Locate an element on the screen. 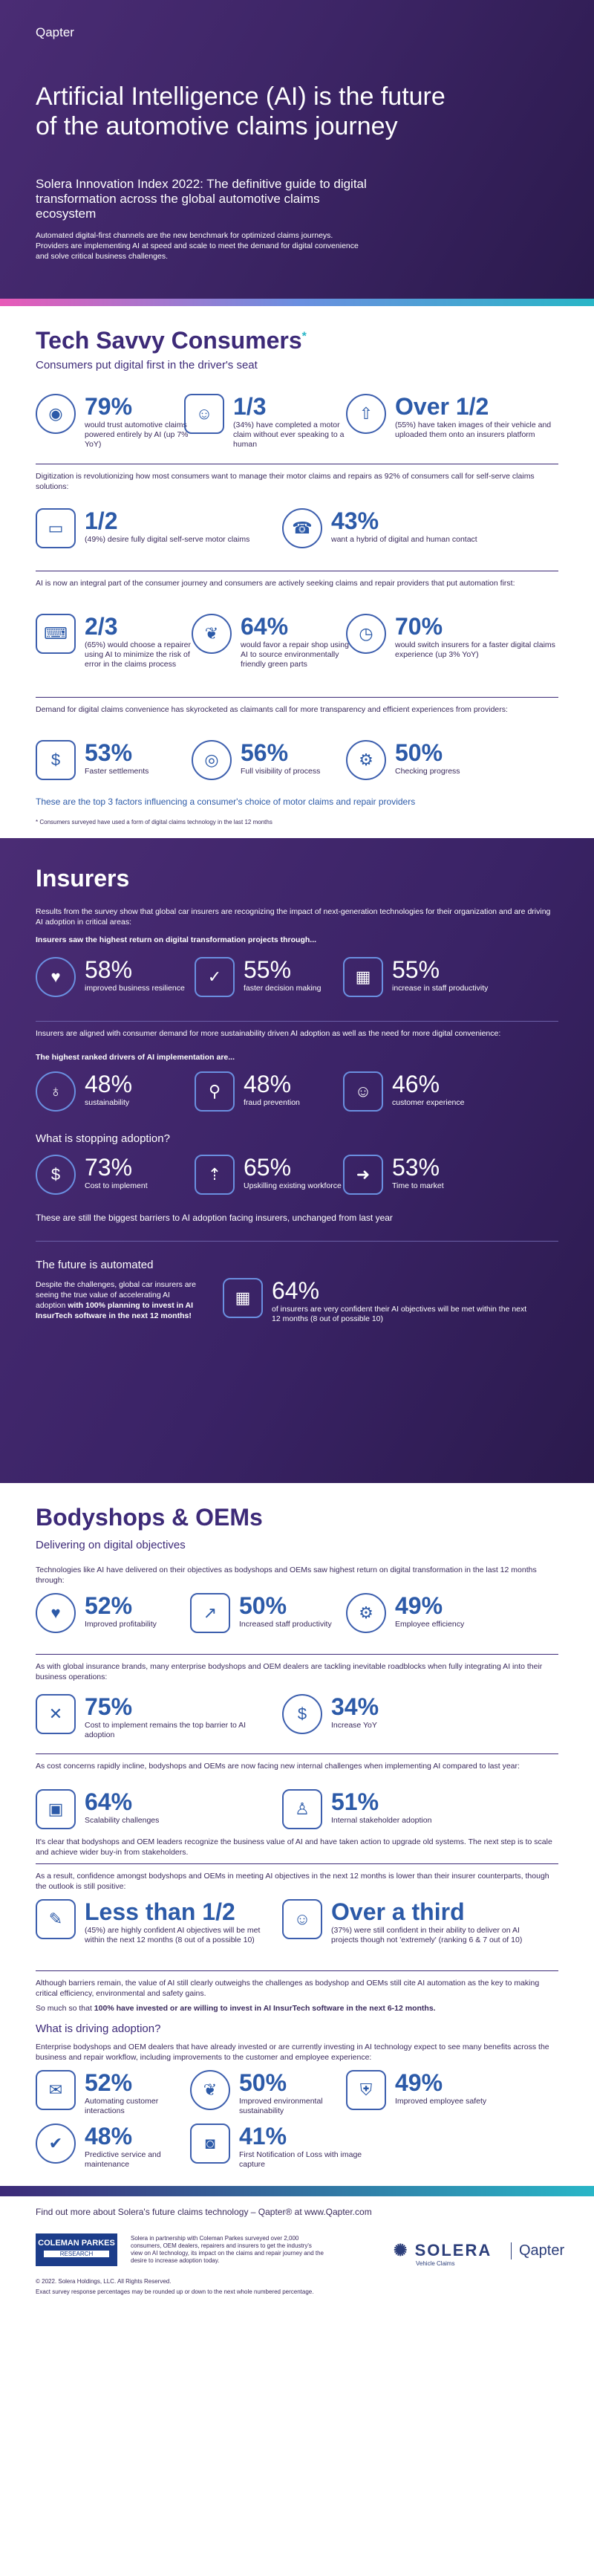 The width and height of the screenshot is (594, 2576). chat-icon: ✉ is located at coordinates (56, 2090).